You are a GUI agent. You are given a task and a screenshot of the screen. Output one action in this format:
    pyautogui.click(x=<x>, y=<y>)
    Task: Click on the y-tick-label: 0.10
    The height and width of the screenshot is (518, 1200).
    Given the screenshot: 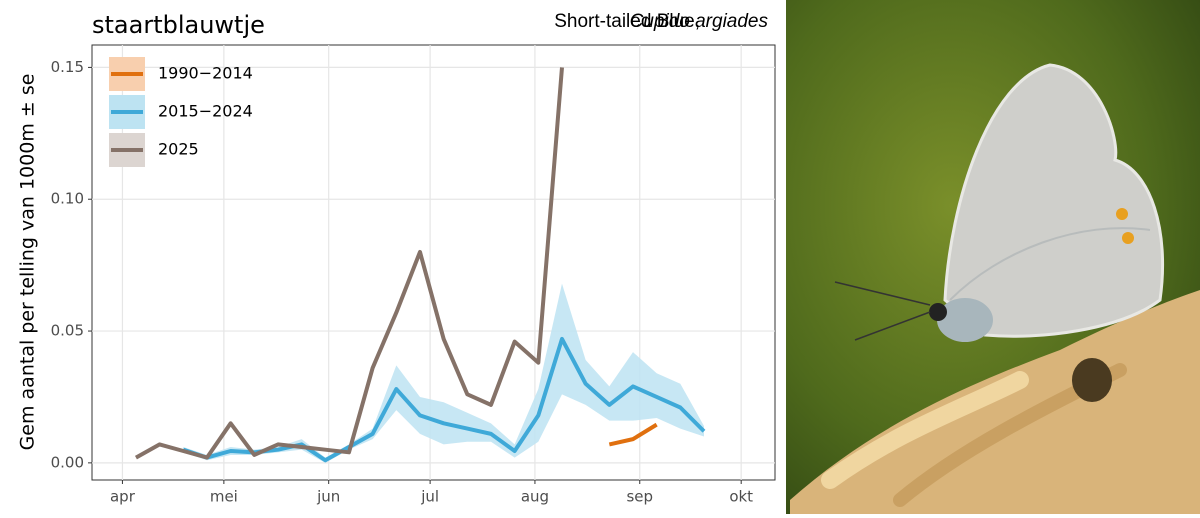 What is the action you would take?
    pyautogui.click(x=67, y=199)
    